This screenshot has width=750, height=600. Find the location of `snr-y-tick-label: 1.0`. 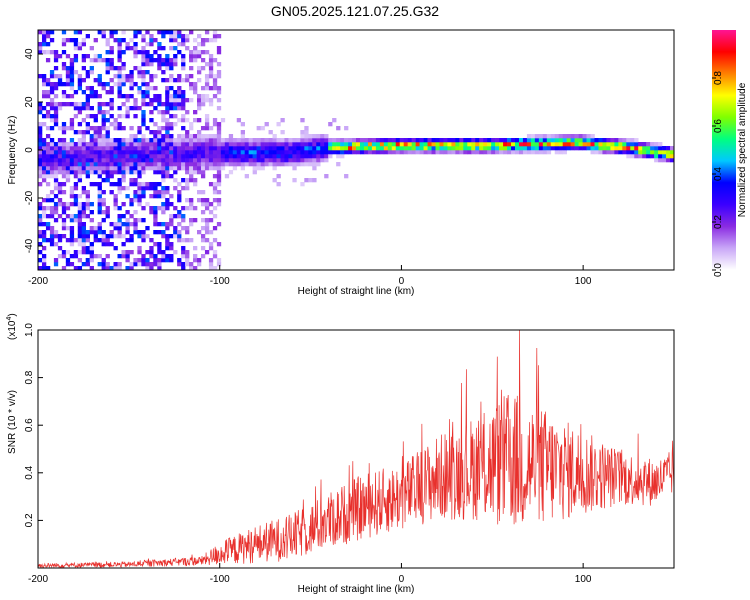

snr-y-tick-label: 1.0 is located at coordinates (29, 330).